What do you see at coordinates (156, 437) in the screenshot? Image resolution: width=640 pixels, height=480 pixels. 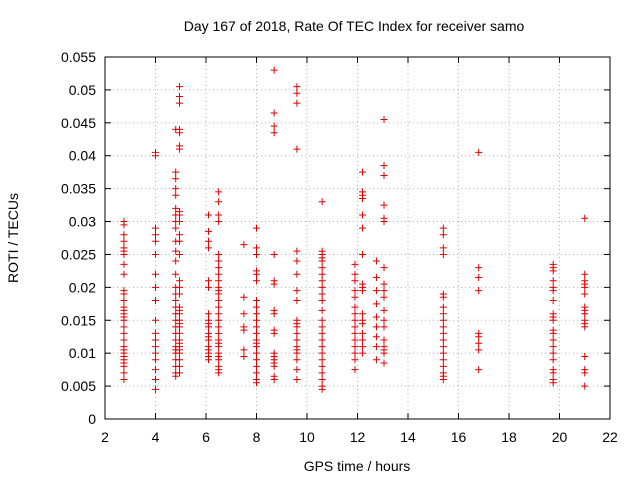 I see `x-tick-label: 4` at bounding box center [156, 437].